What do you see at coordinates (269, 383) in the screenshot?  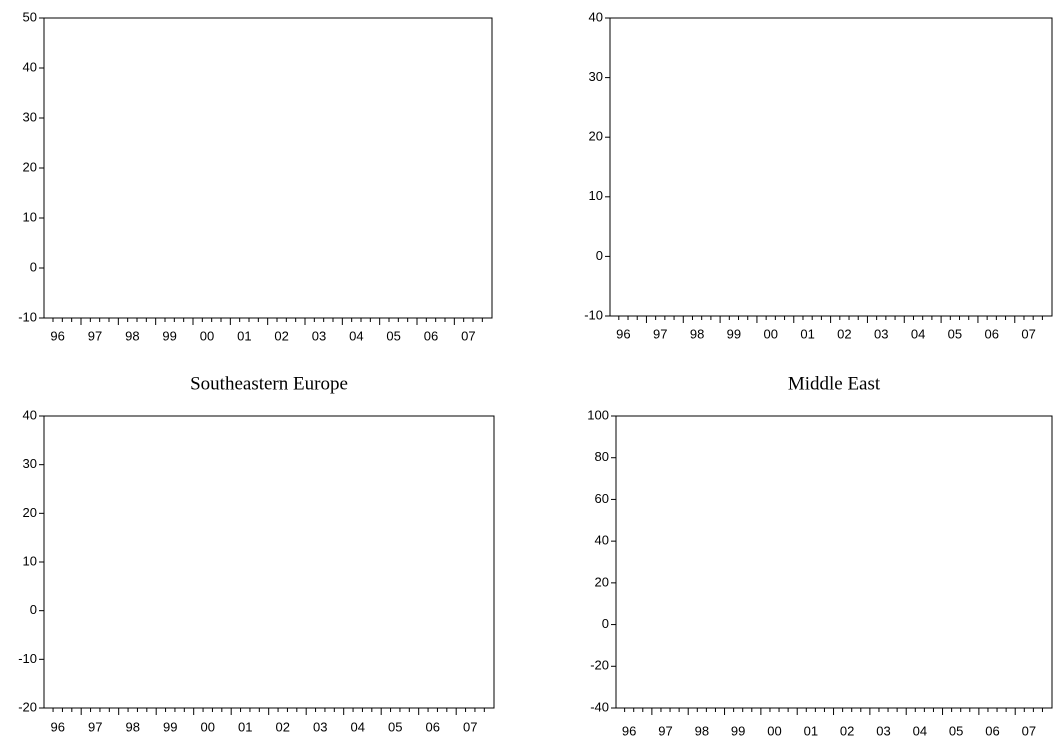 I see `chart-title: Southeastern Europe` at bounding box center [269, 383].